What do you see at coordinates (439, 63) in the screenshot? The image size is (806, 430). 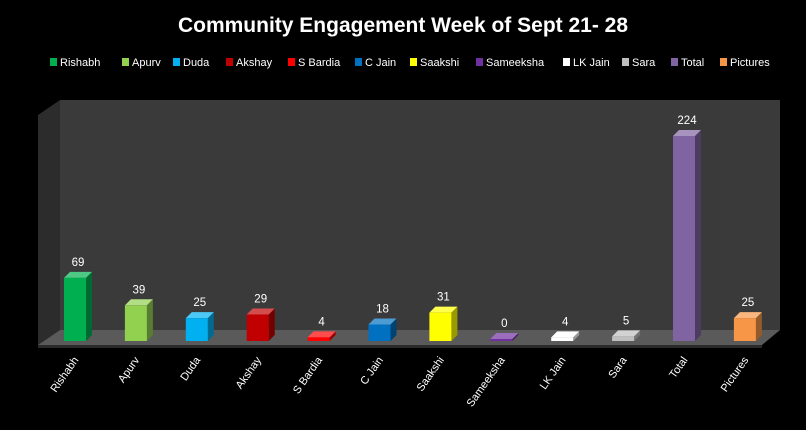 I see `legend-label: Saakshi` at bounding box center [439, 63].